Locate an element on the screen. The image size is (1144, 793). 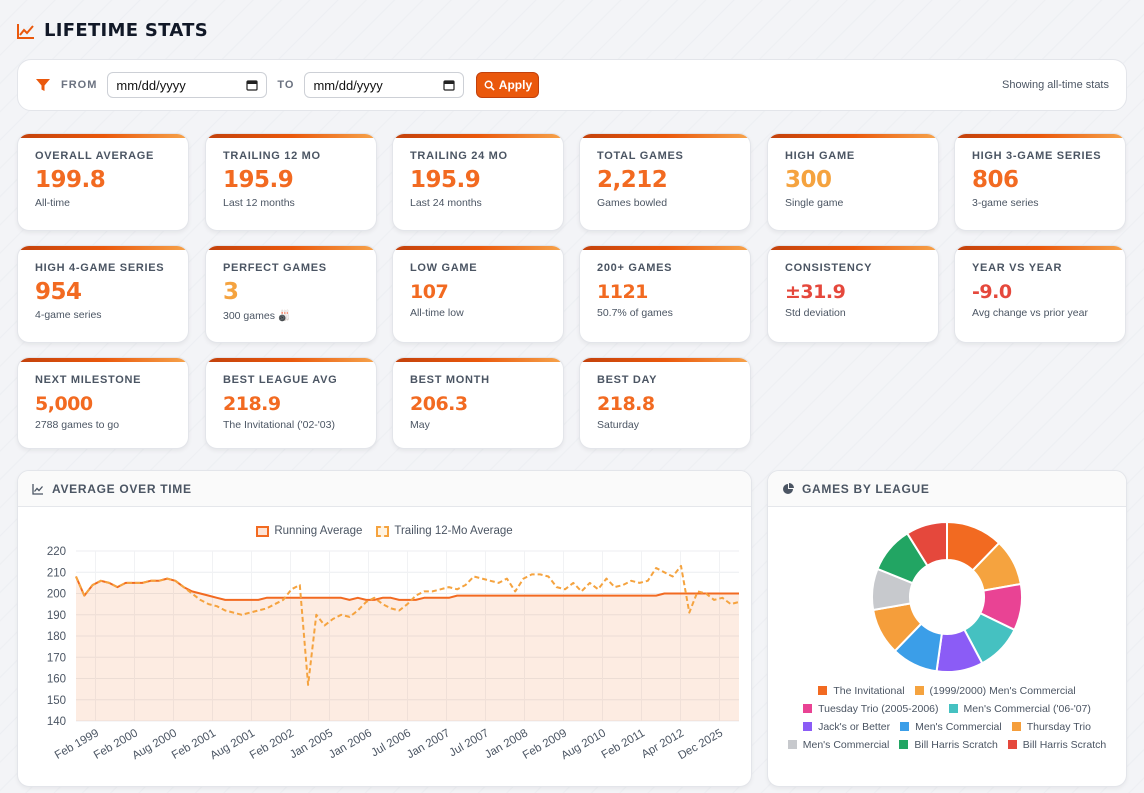
to-date-input: mm/dd/yyyy is located at coordinates (384, 85).